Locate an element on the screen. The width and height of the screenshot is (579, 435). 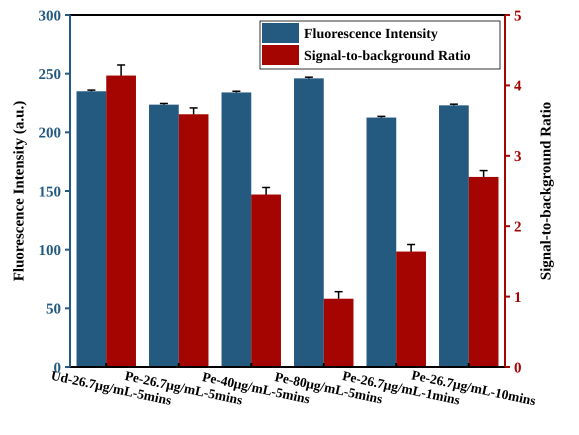
bar is located at coordinates (339, 332).